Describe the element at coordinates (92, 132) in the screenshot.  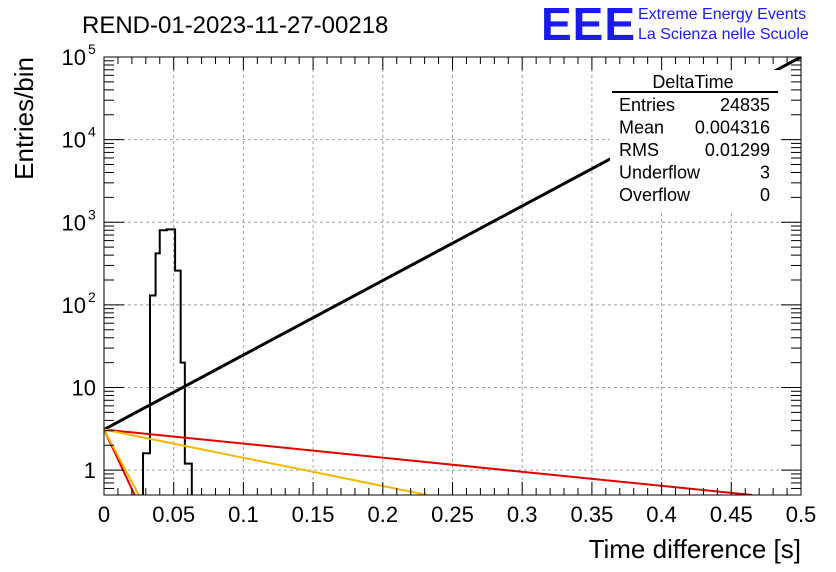
I see `y-tick-exponent: 4` at that location.